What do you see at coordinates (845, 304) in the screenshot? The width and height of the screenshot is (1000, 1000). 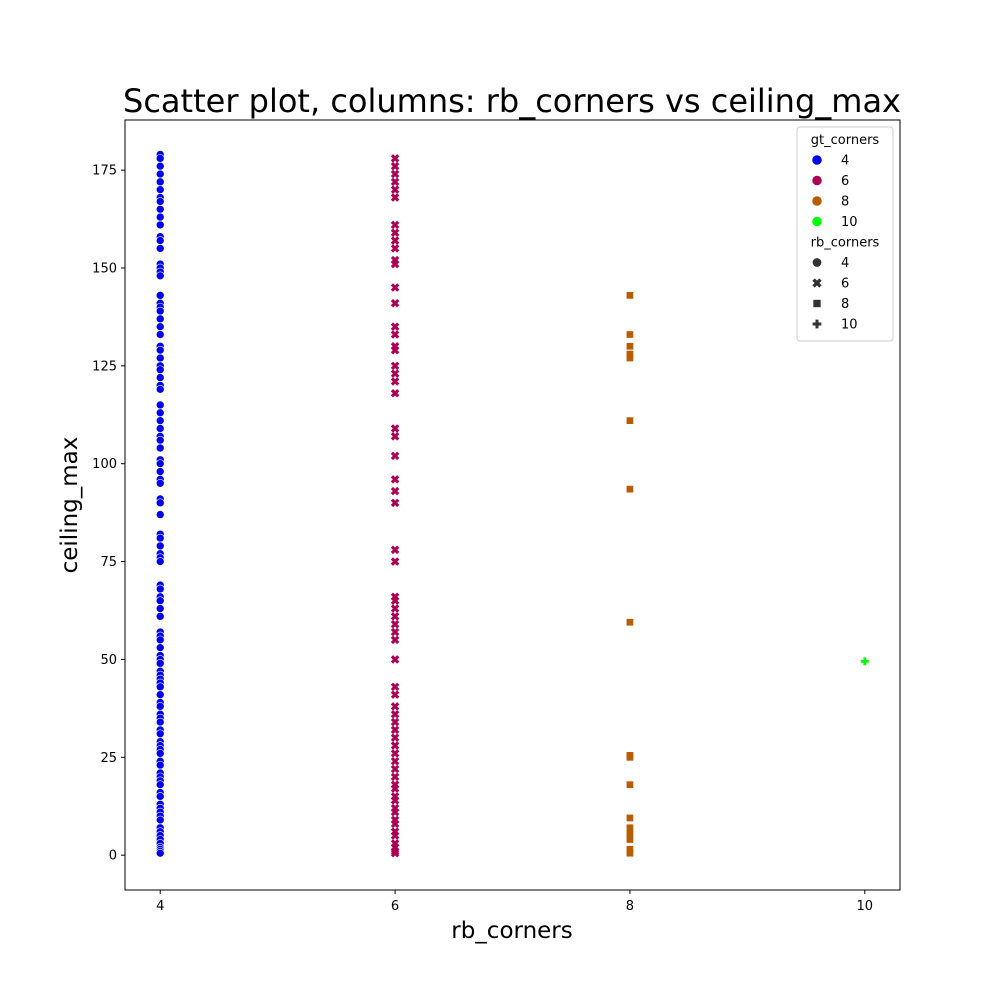 I see `legend-style-label: 8` at bounding box center [845, 304].